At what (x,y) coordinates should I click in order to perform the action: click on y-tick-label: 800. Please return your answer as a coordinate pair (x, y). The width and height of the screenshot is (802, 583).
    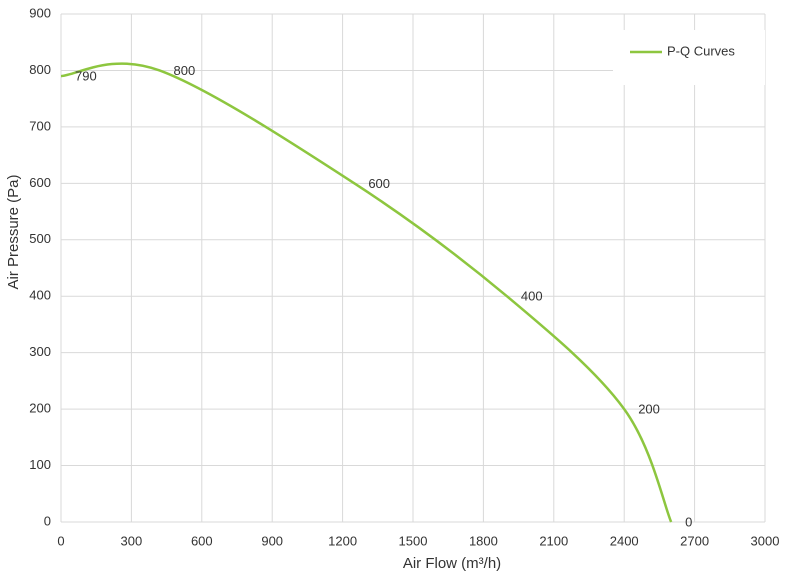
    Looking at the image, I should click on (40, 69).